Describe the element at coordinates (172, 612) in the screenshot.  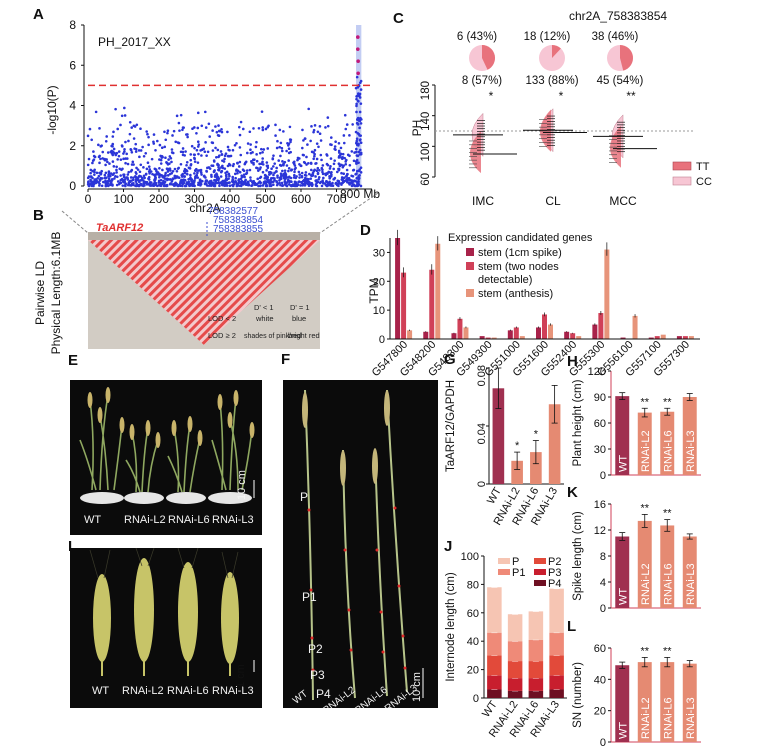
I see `spikes-drawing` at that location.